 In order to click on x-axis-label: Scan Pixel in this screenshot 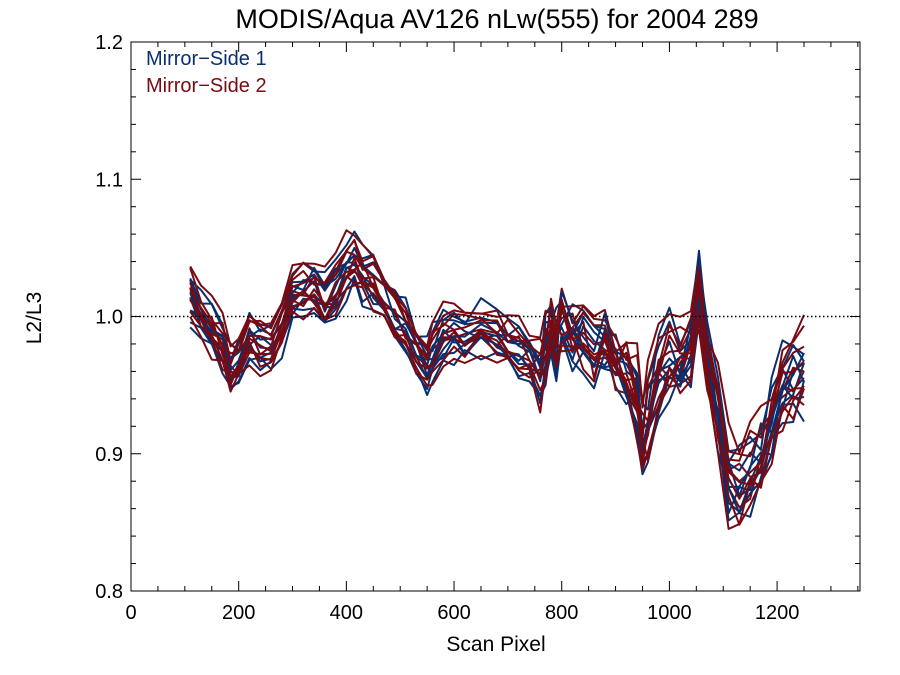, I will do `click(495, 644)`.